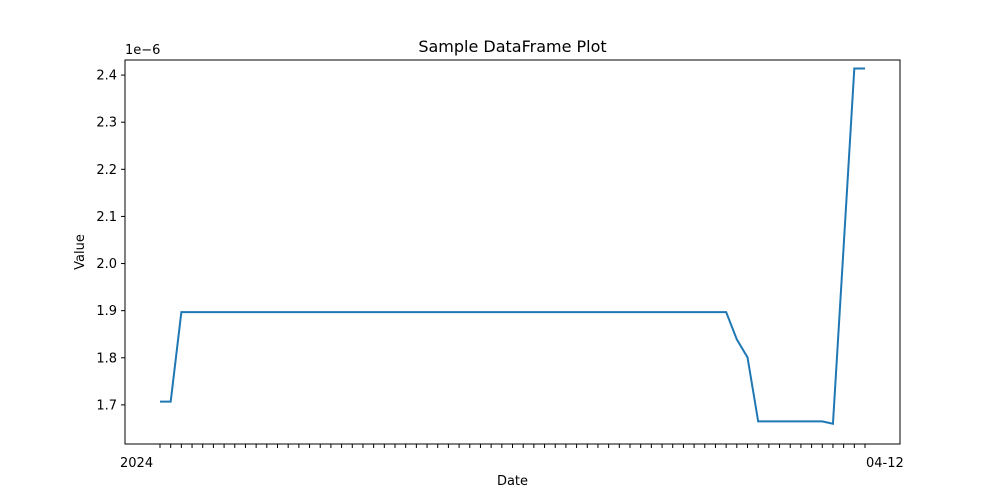  What do you see at coordinates (512, 46) in the screenshot?
I see `chart-title: Sample DataFrame Plot` at bounding box center [512, 46].